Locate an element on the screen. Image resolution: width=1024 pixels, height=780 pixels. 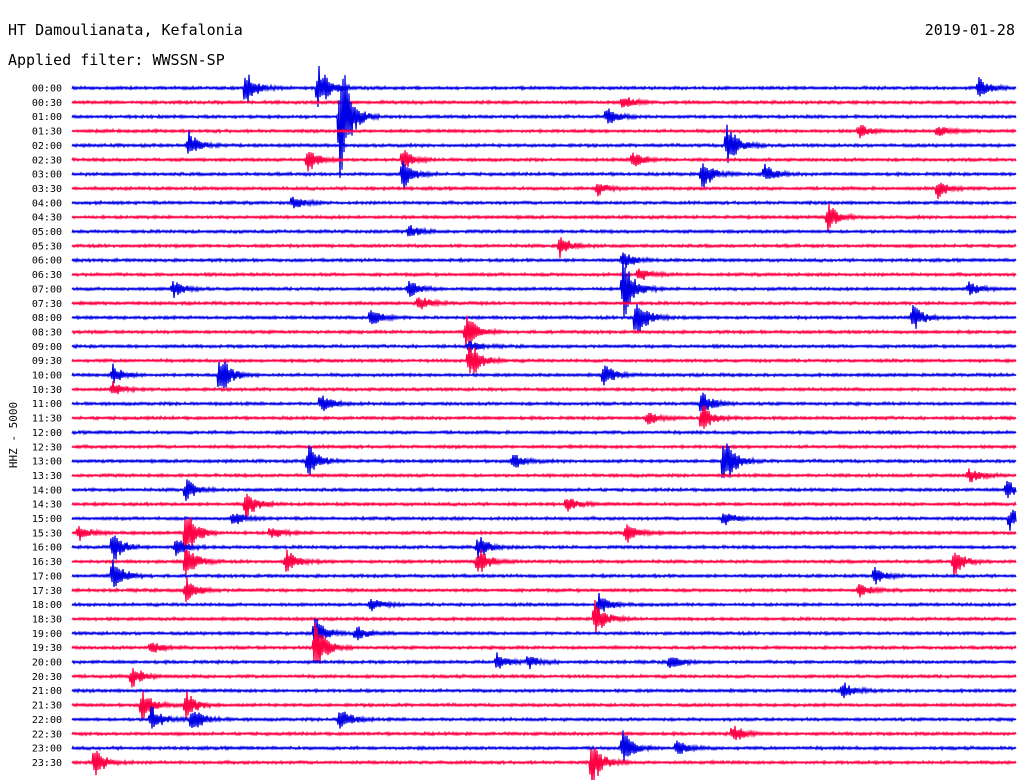
time-tick-label: 02:30 is located at coordinates (47, 160).